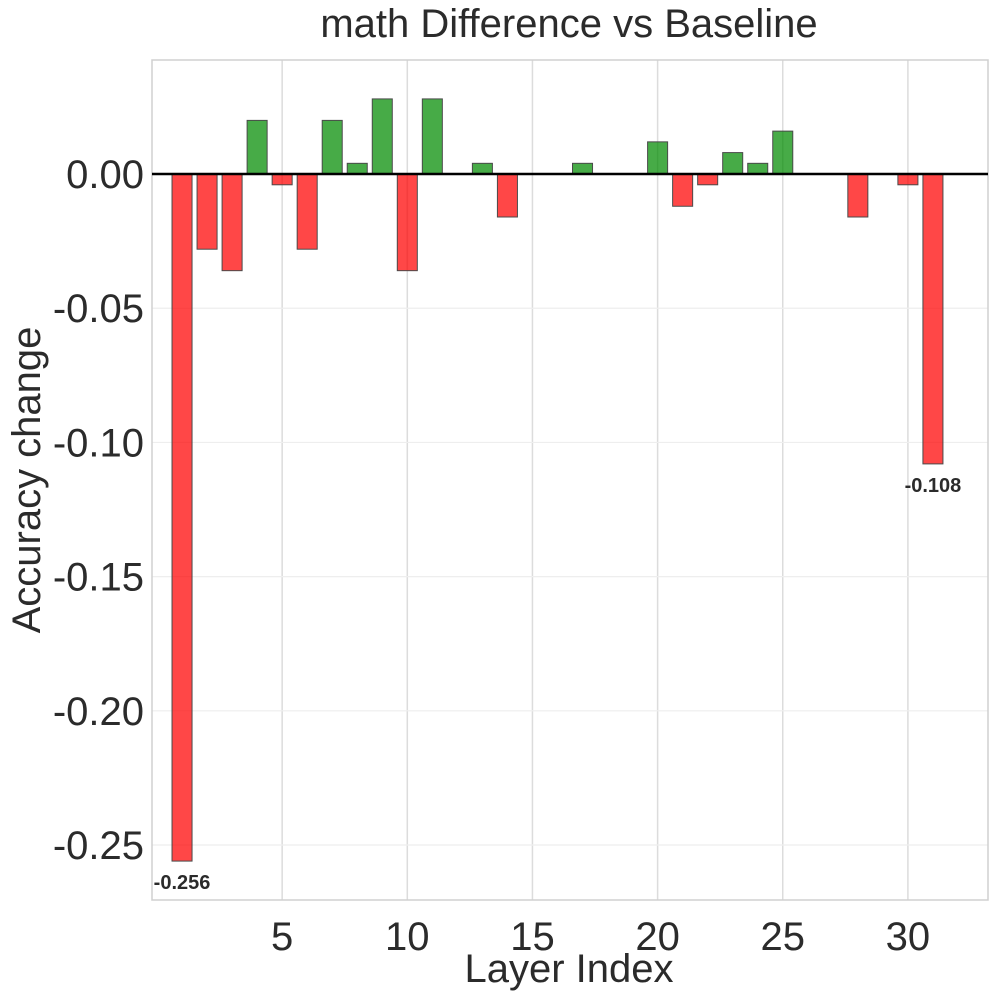 This screenshot has width=997, height=996. Describe the element at coordinates (98, 712) in the screenshot. I see `y-tick-label-4: -0.20` at that location.